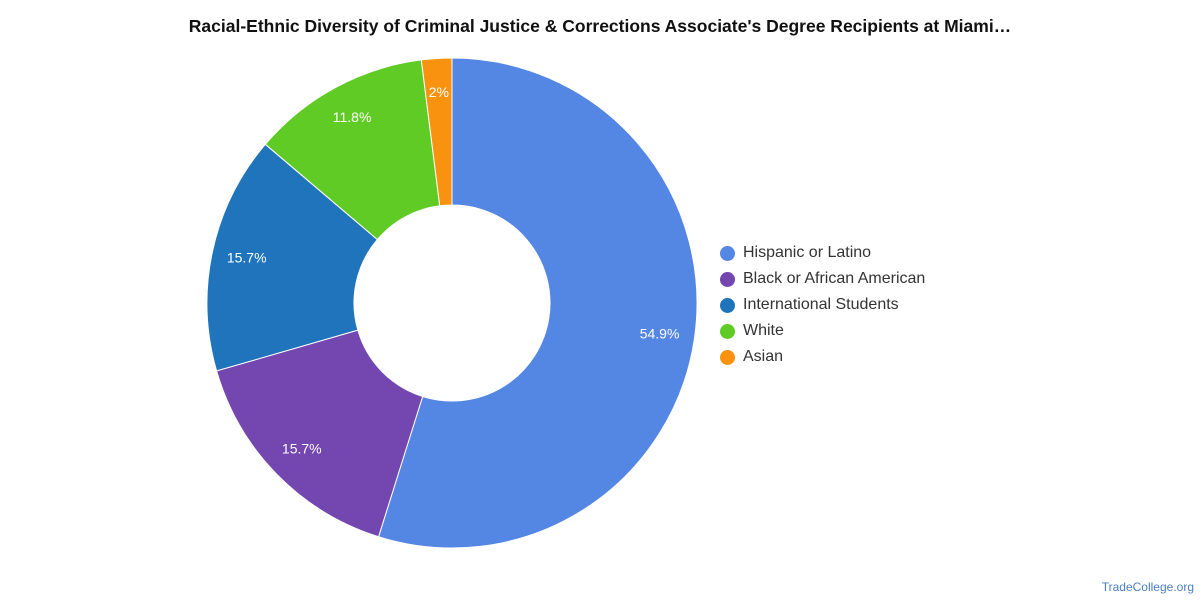  I want to click on legend-label: Asian, so click(763, 356).